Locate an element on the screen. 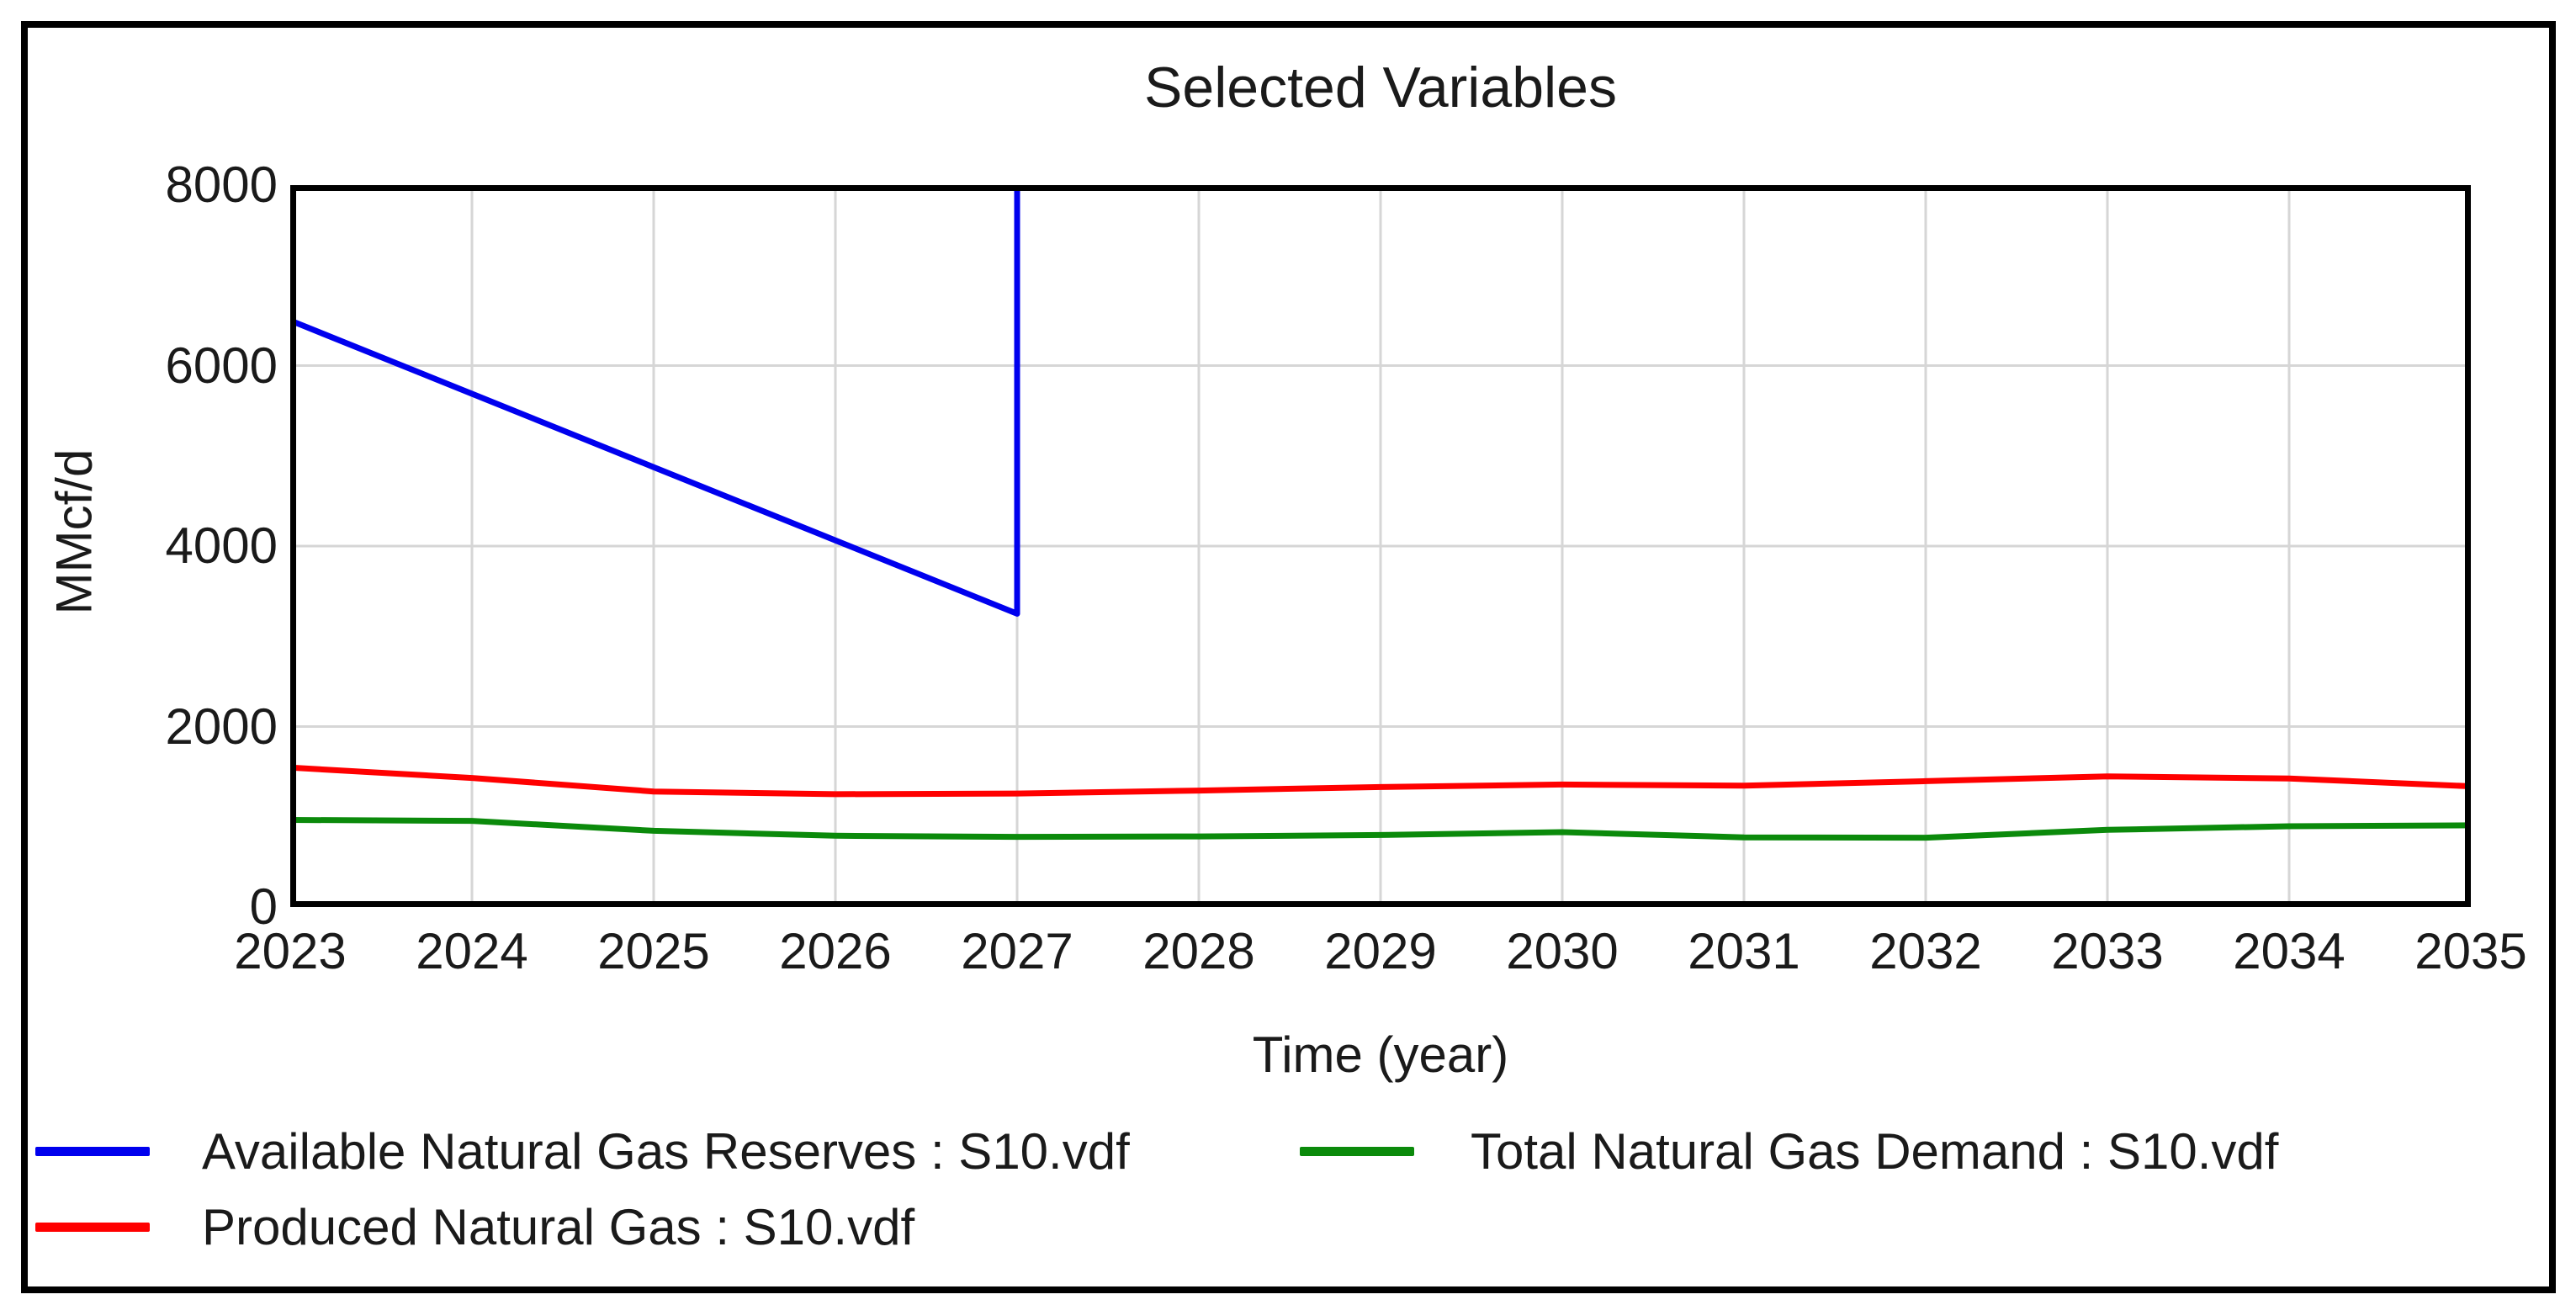 The height and width of the screenshot is (1305, 2576). x-tick-label-2035: 2035 is located at coordinates (2470, 951).